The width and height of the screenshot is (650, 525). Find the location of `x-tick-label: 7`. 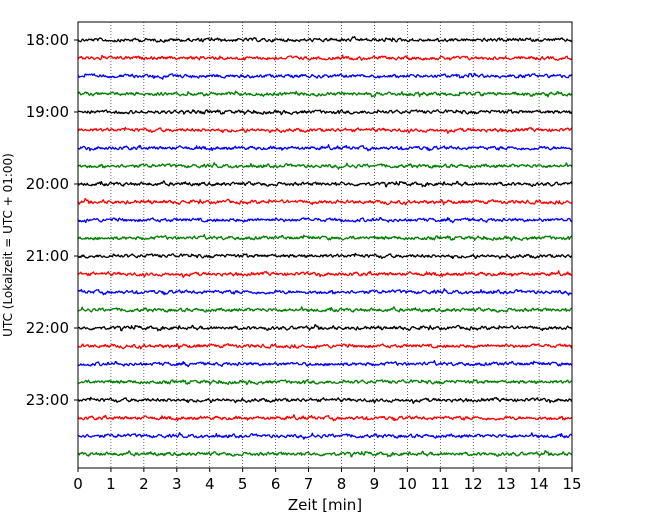

x-tick-label: 7 is located at coordinates (309, 484).